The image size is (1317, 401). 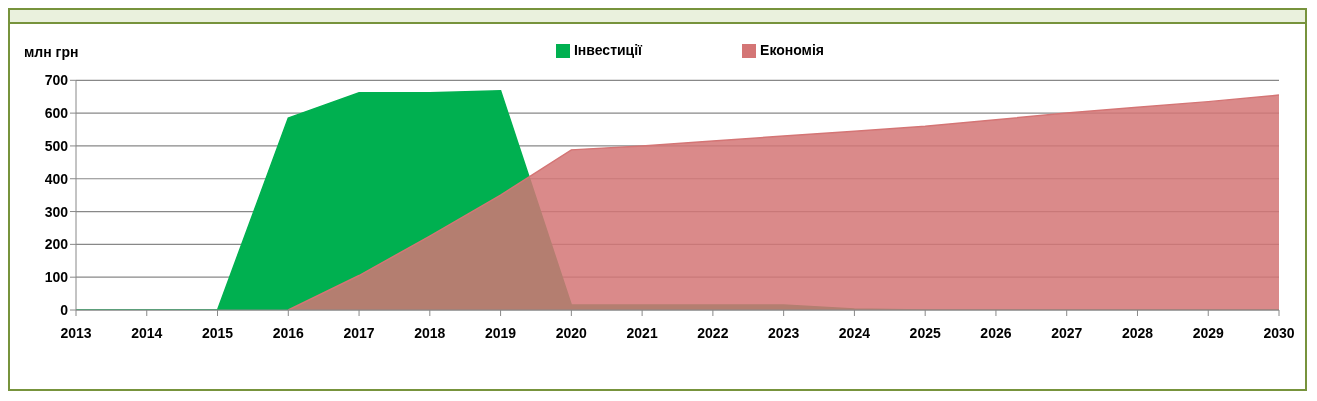 What do you see at coordinates (608, 50) in the screenshot?
I see `legend-label: Інвестиції` at bounding box center [608, 50].